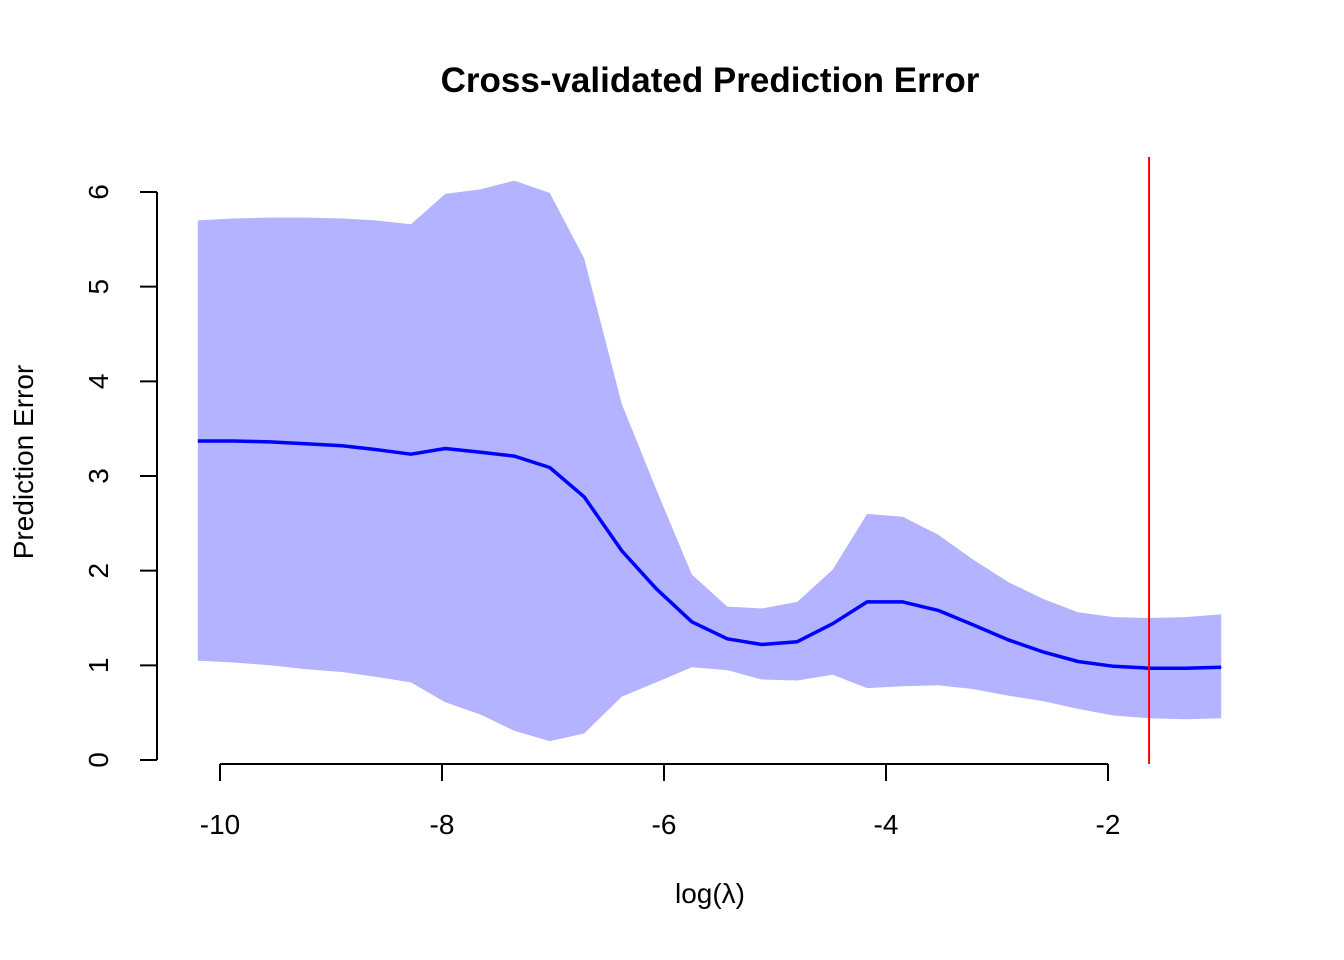  Describe the element at coordinates (98, 571) in the screenshot. I see `y-tick-label: 2` at that location.